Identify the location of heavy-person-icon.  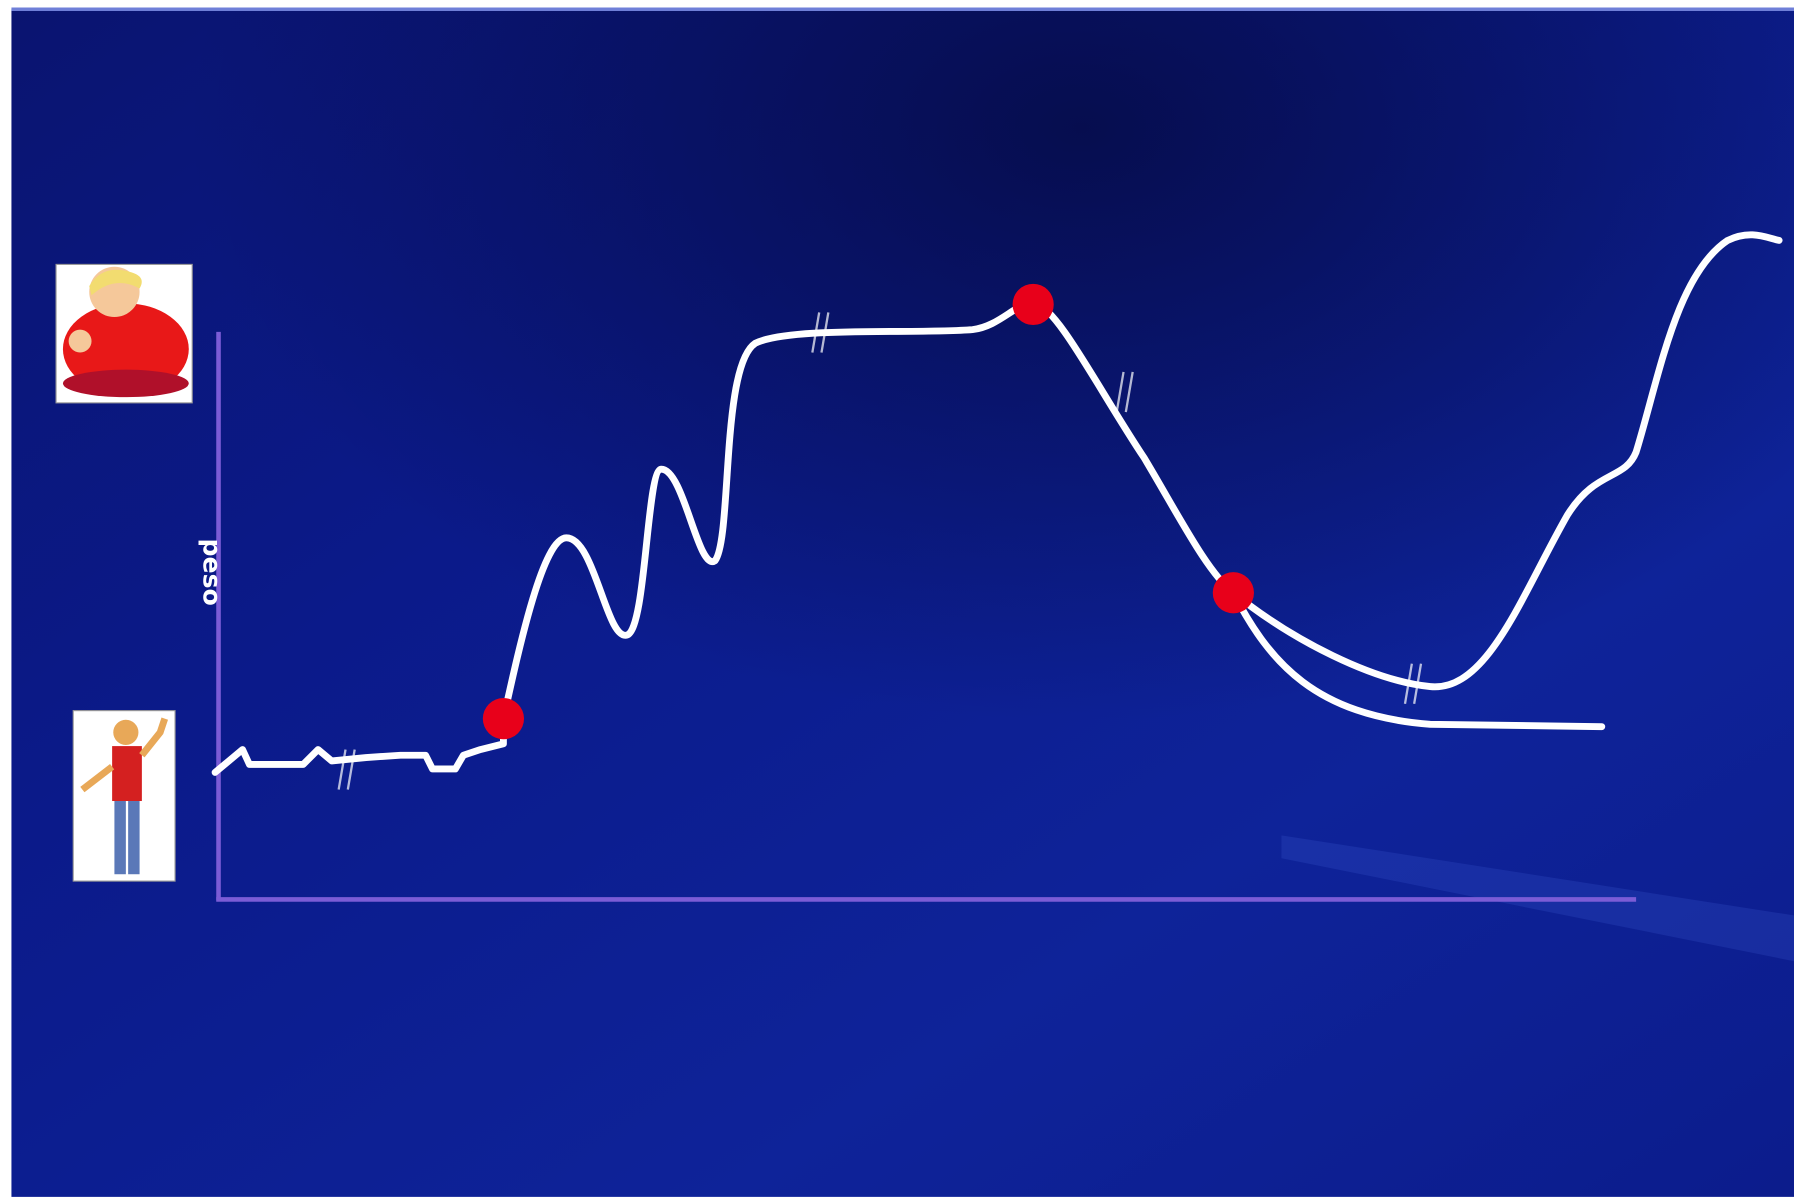
(124, 333).